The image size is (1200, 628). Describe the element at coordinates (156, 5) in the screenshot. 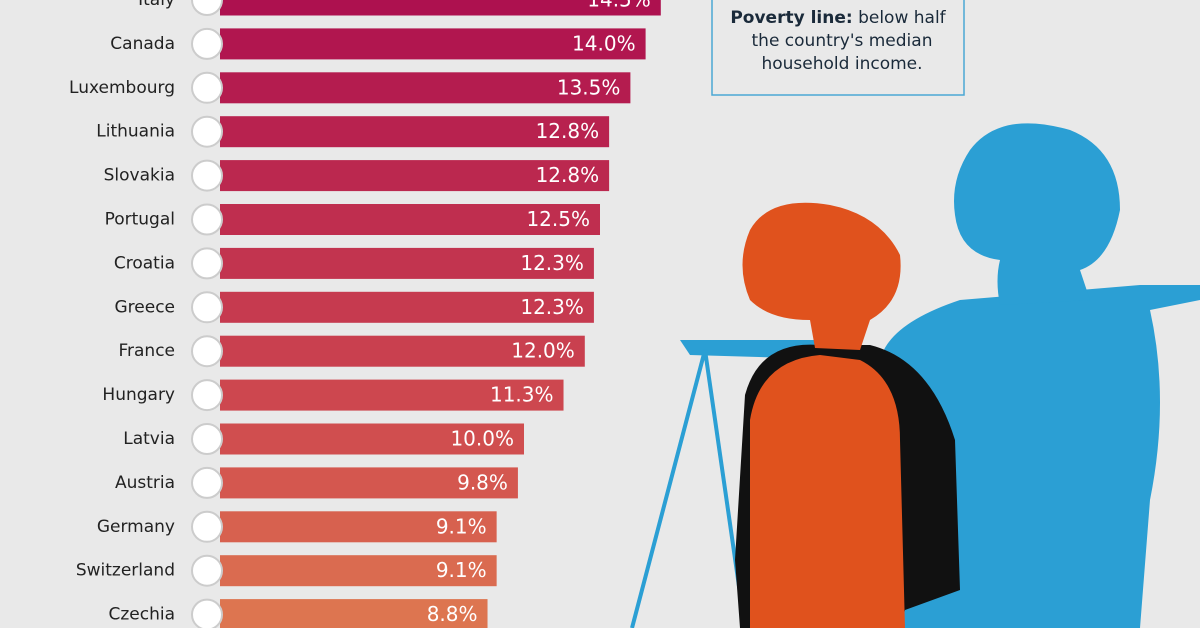

I see `category-label: Italy` at that location.